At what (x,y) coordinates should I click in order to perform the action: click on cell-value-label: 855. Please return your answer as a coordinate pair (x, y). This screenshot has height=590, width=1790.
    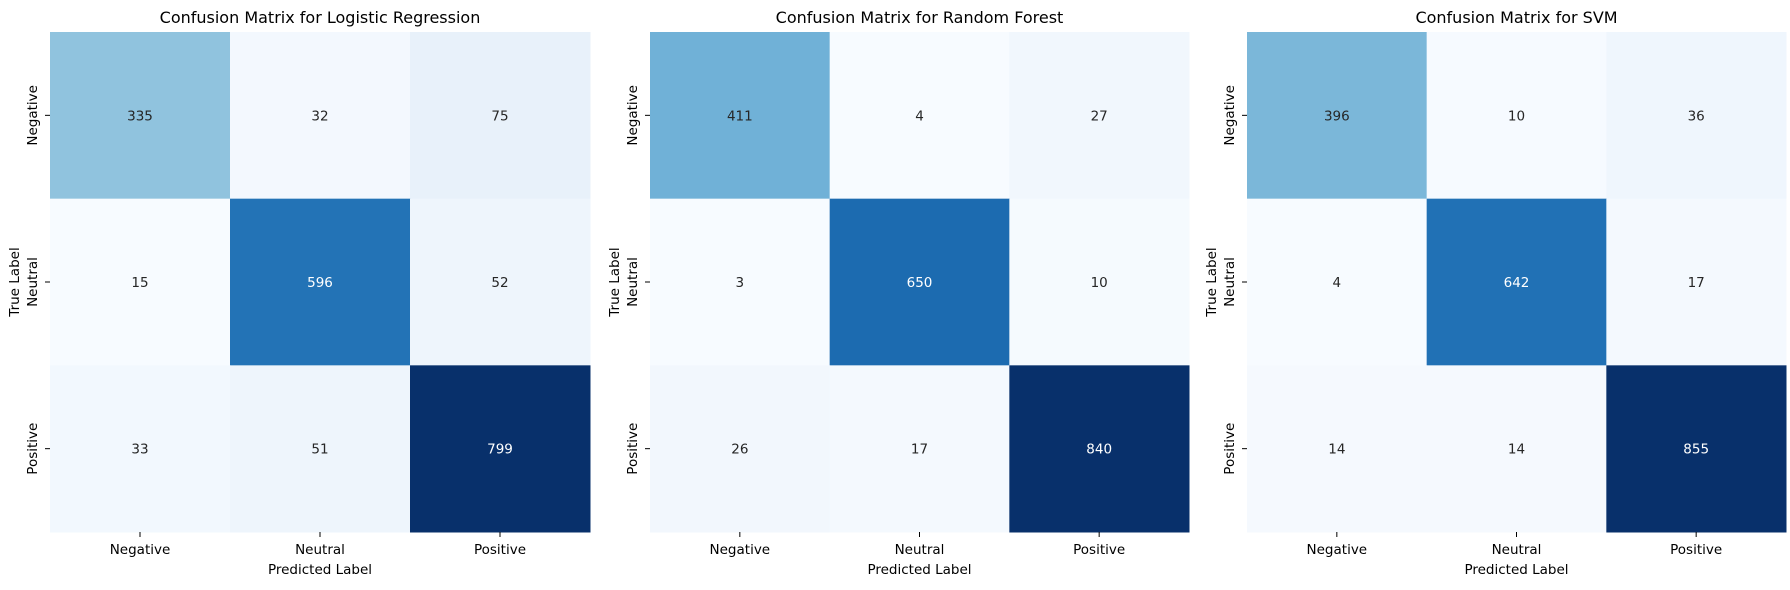
    Looking at the image, I should click on (1696, 450).